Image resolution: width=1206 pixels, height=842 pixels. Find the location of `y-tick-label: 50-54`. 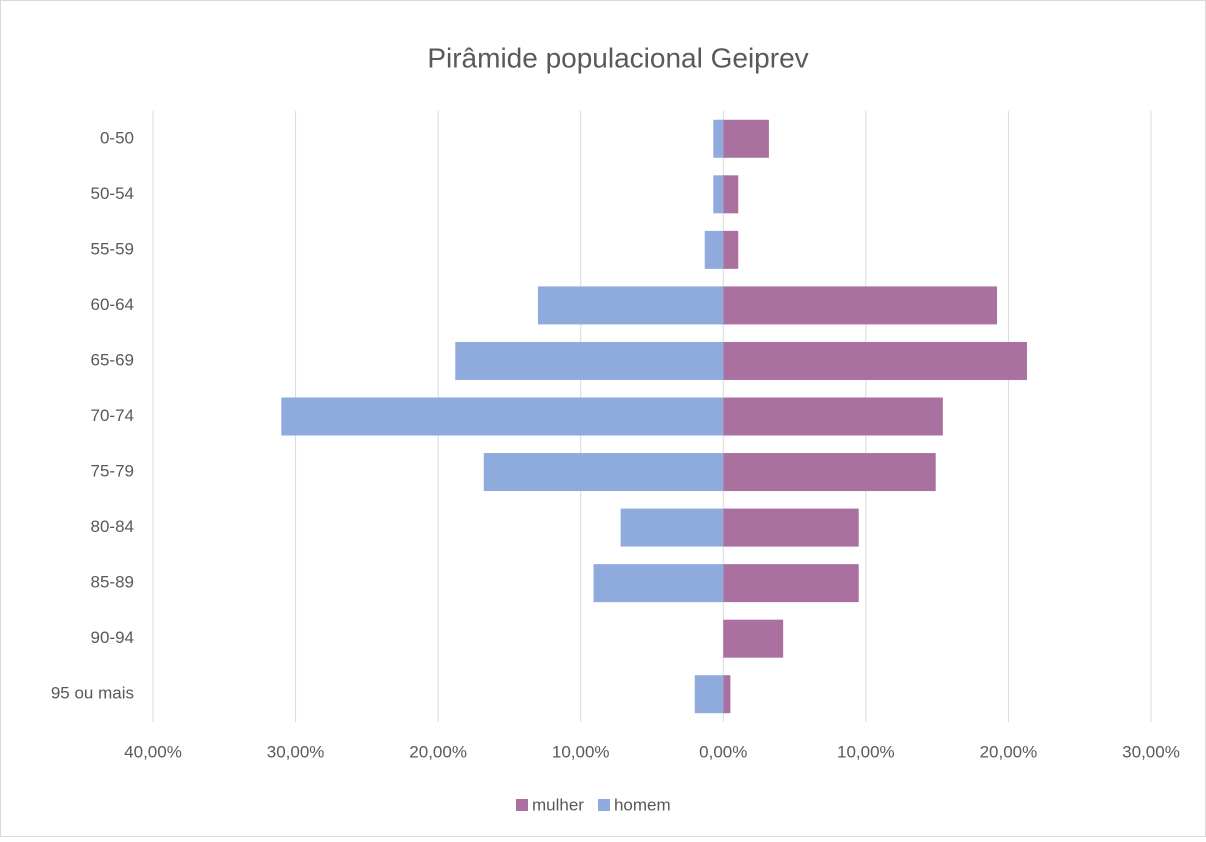

y-tick-label: 50-54 is located at coordinates (112, 193).